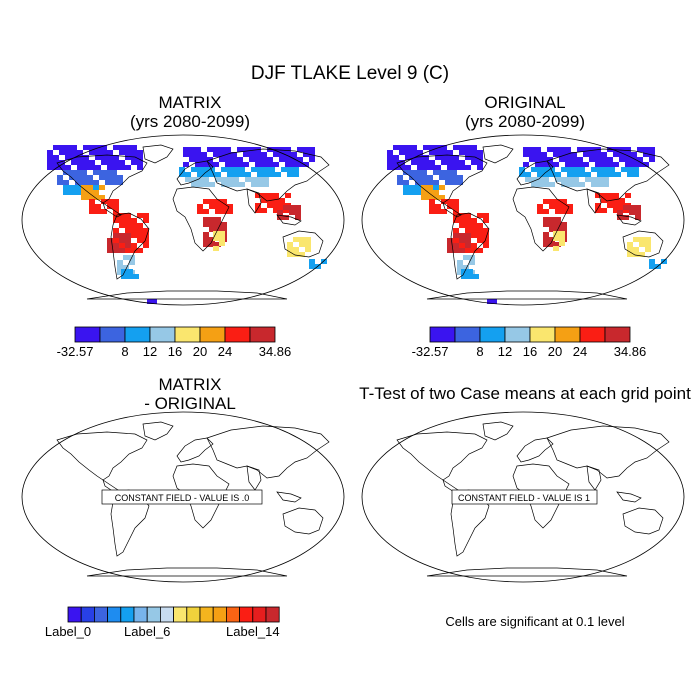  What do you see at coordinates (525, 112) in the screenshot?
I see `panel-title-original: ORIGINAL (yrs 2080-2099)` at bounding box center [525, 112].